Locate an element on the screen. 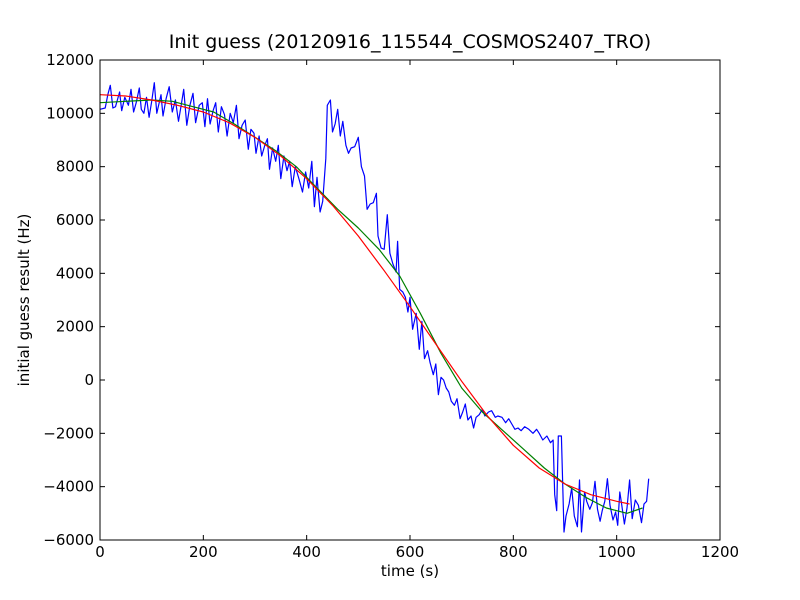 The height and width of the screenshot is (600, 800). y-tick-label: 10000 is located at coordinates (70, 113).